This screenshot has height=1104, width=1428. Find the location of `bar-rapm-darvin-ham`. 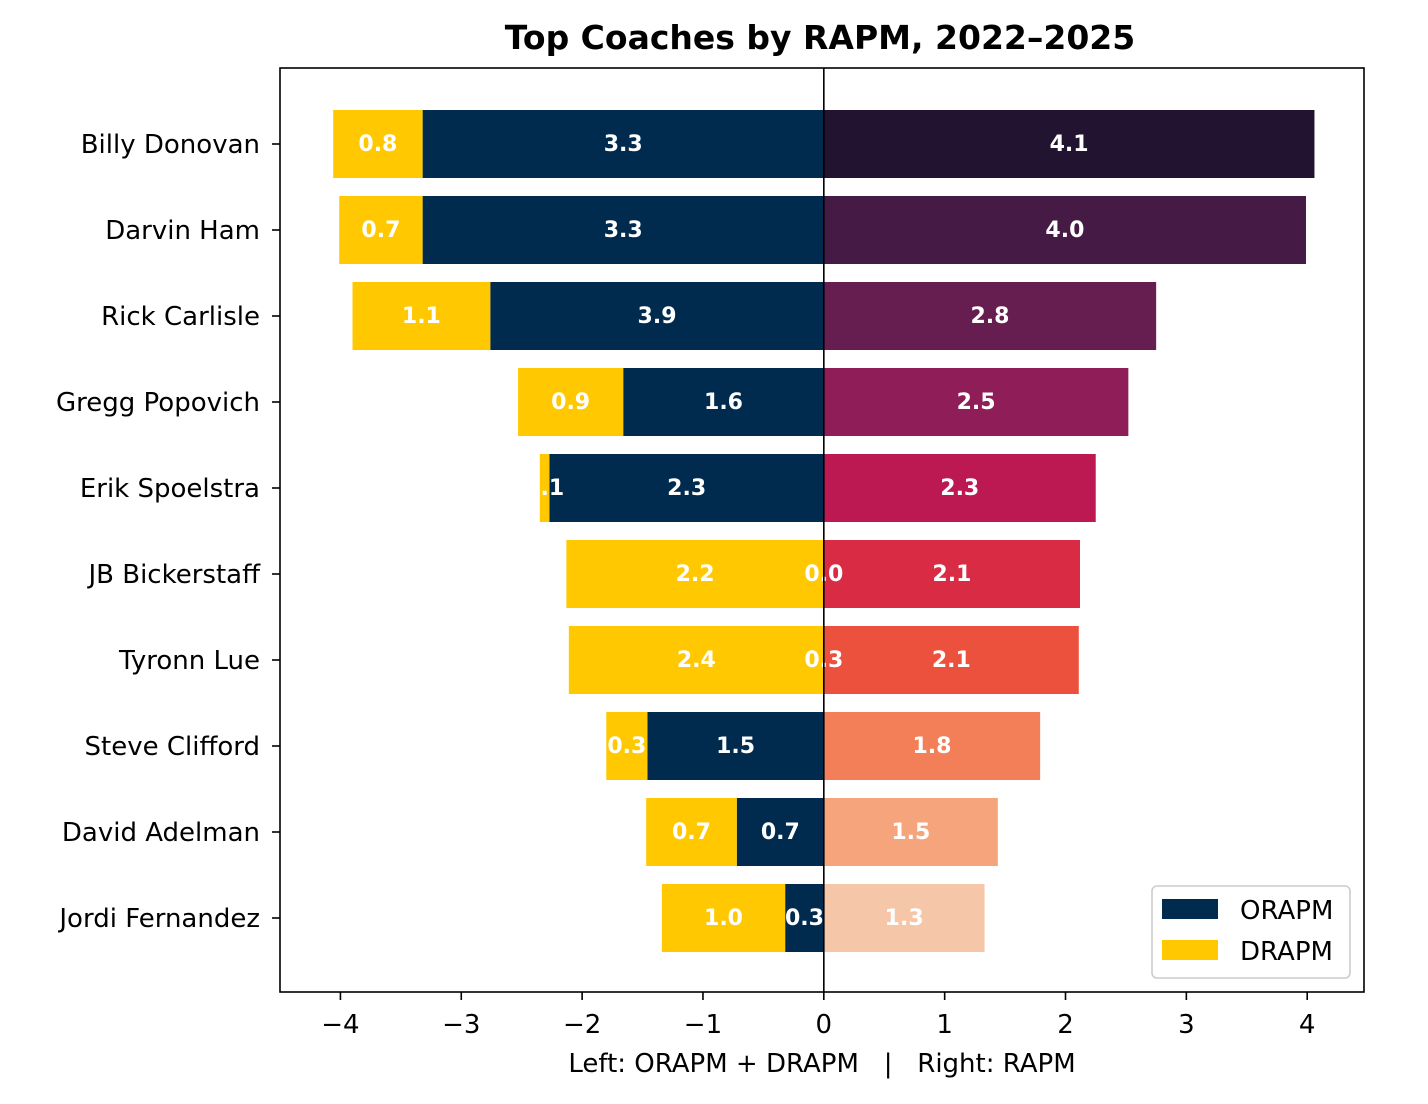

bar-rapm-darvin-ham is located at coordinates (1064, 230).